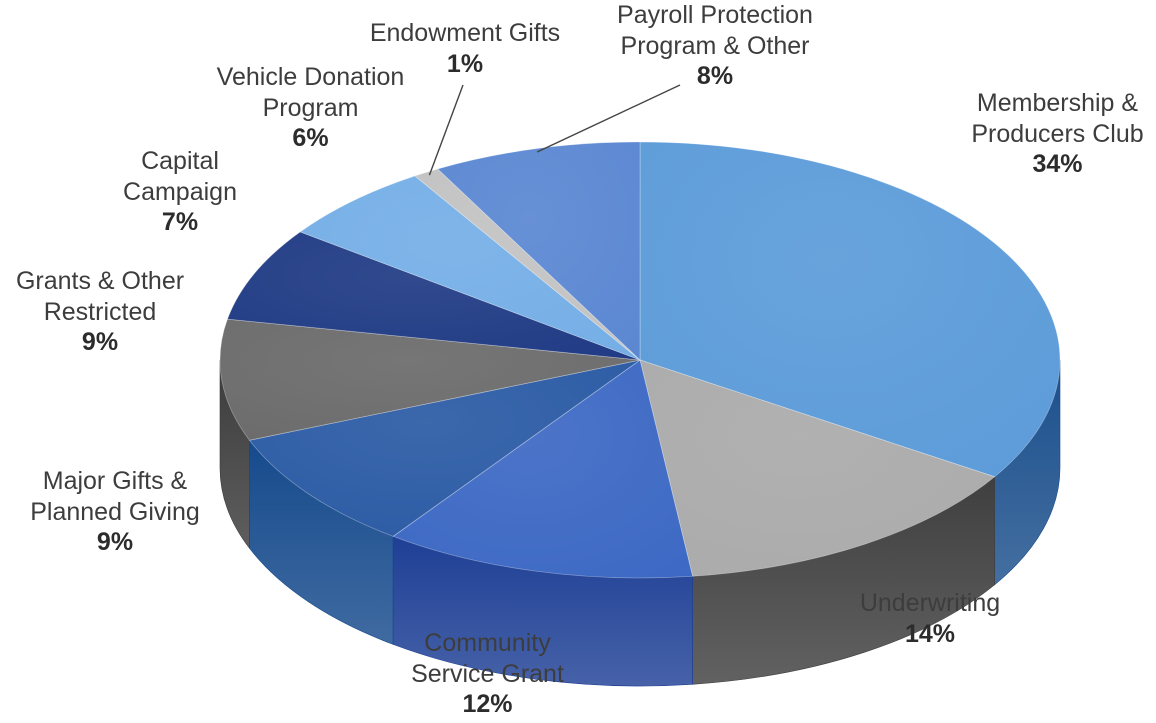 This screenshot has height=723, width=1156. Describe the element at coordinates (487, 704) in the screenshot. I see `label-community-value: 12%` at that location.